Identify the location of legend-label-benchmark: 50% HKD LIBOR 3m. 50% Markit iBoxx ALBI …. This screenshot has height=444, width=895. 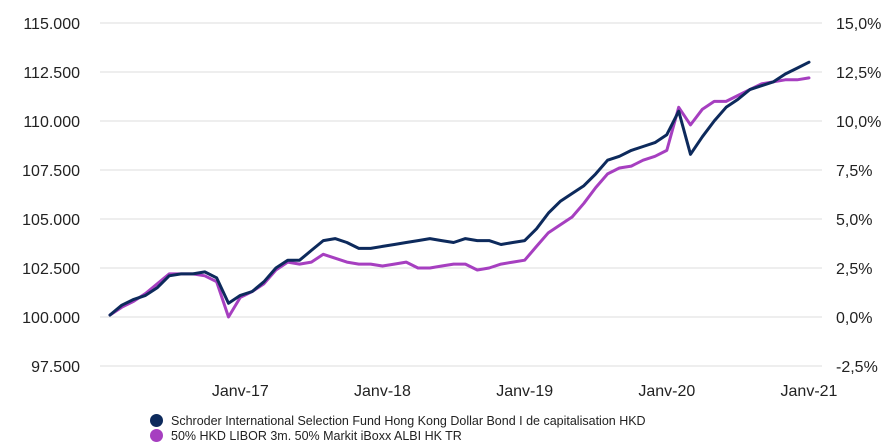
(316, 435).